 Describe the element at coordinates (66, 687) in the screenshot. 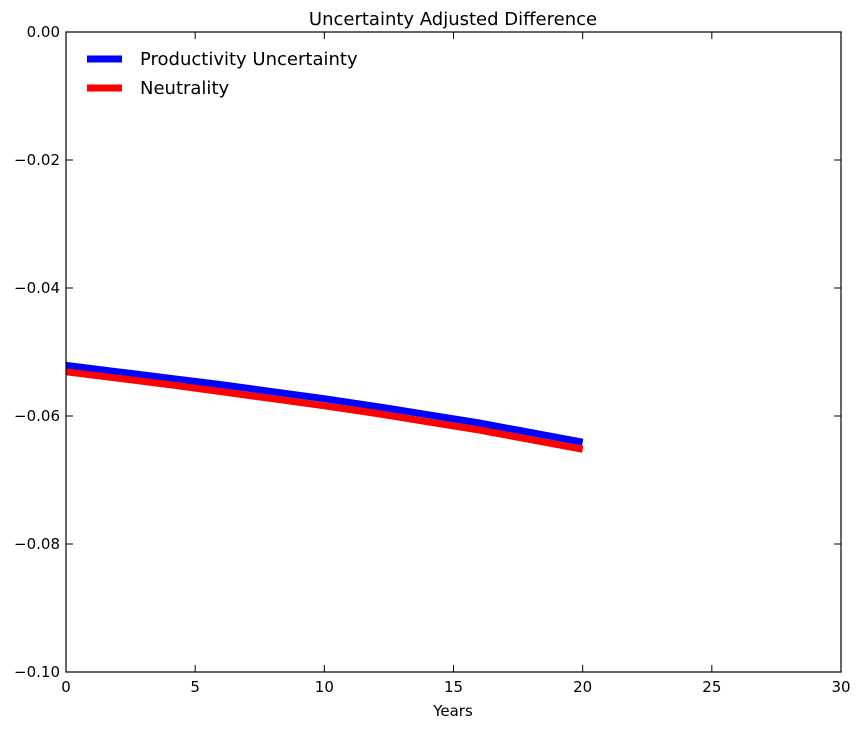

I see `x-tick-label: 0` at that location.